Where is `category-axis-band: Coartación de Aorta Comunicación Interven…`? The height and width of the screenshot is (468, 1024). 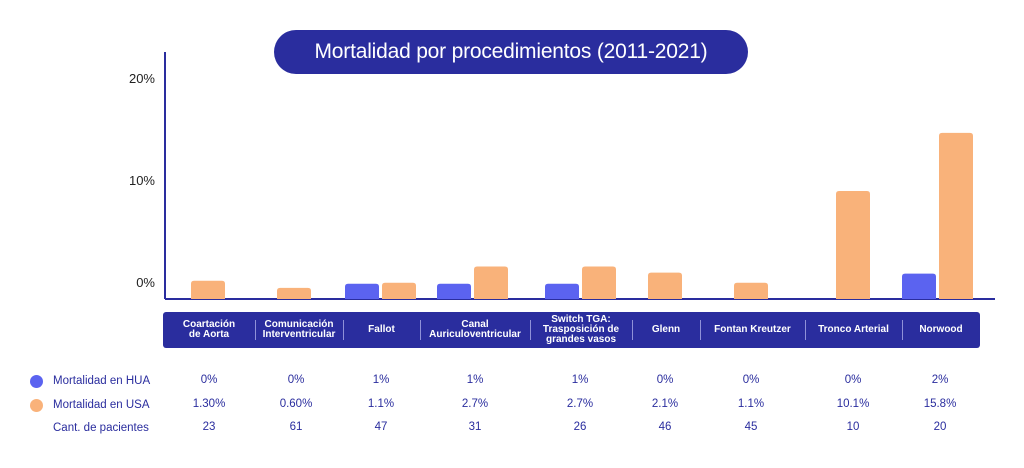 category-axis-band: Coartación de Aorta Comunicación Interven… is located at coordinates (571, 330).